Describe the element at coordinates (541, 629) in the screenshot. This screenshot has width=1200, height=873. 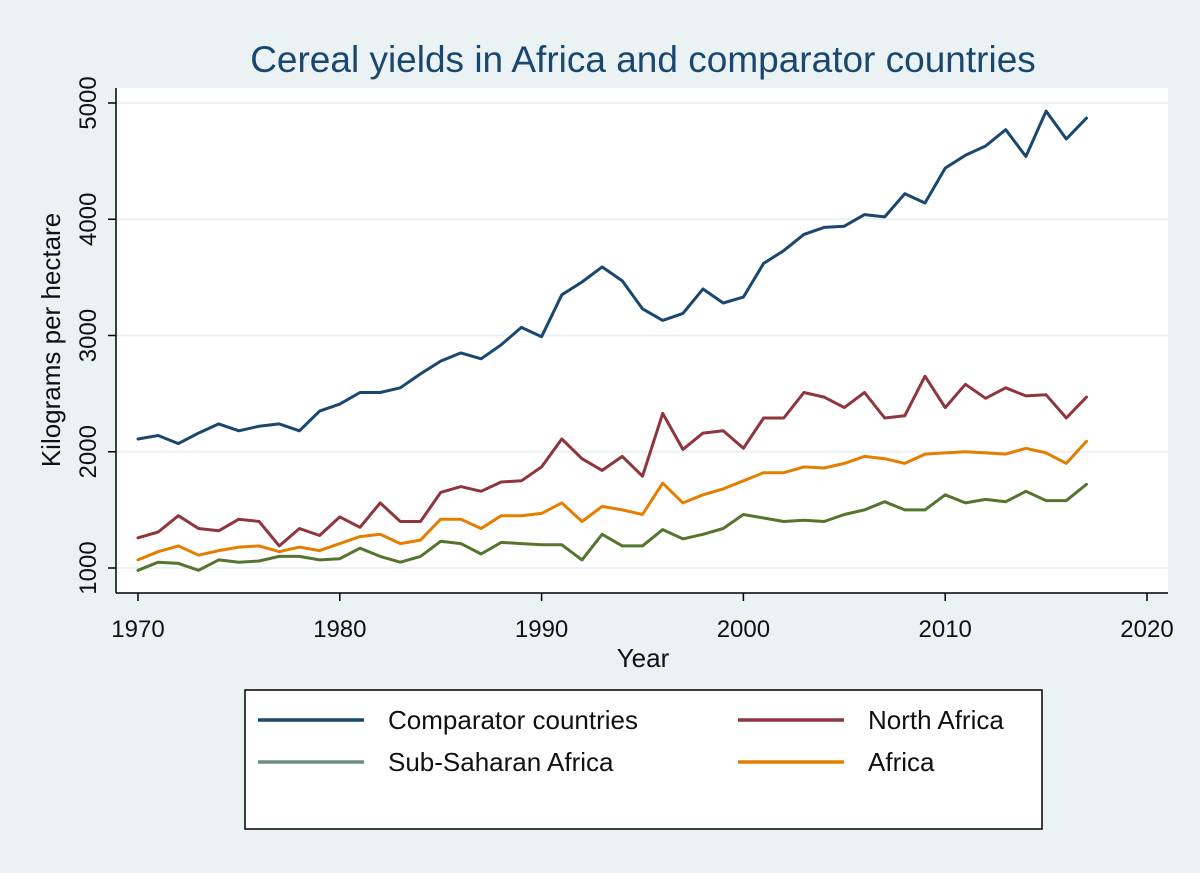
I see `x-tick-label: 1990` at that location.